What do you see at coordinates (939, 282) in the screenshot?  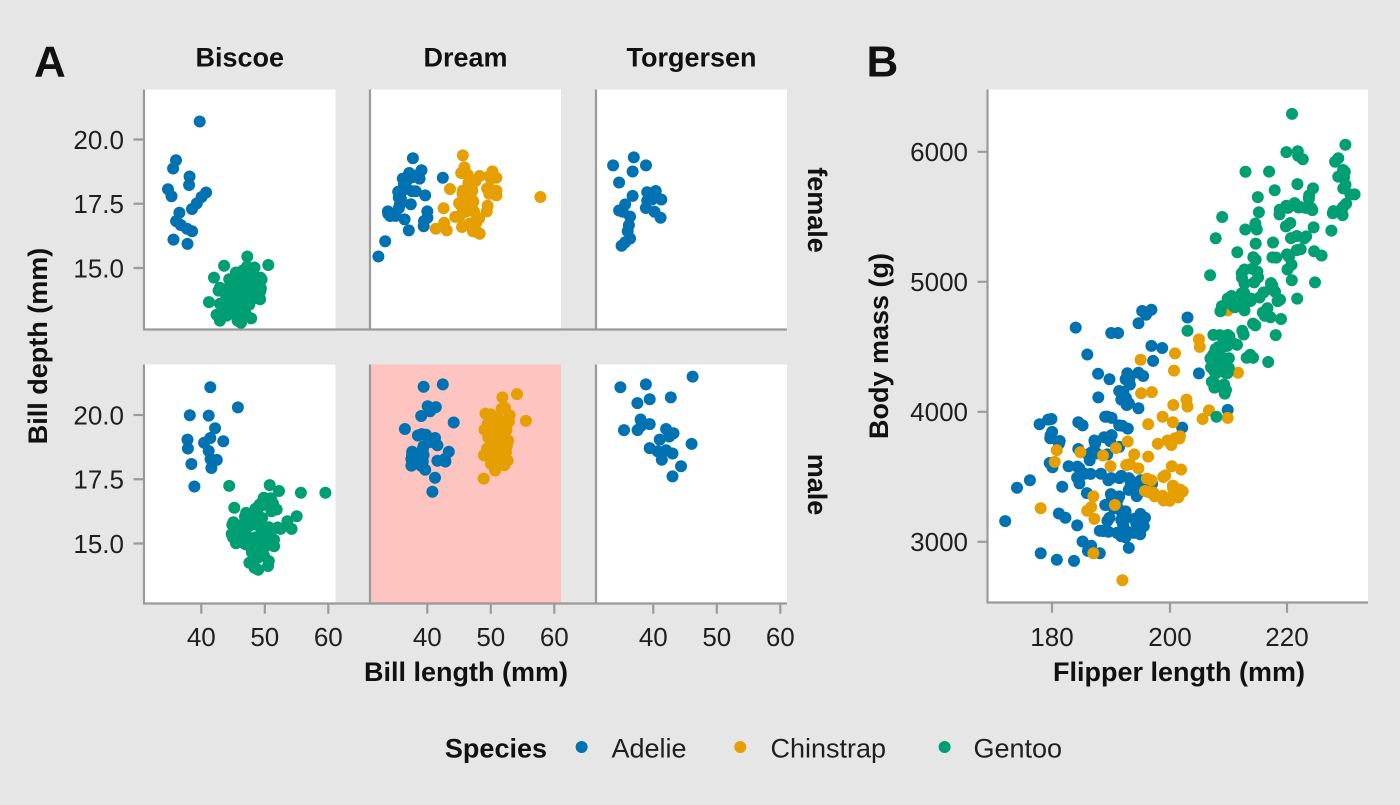 I see `svg-text: 5000` at bounding box center [939, 282].